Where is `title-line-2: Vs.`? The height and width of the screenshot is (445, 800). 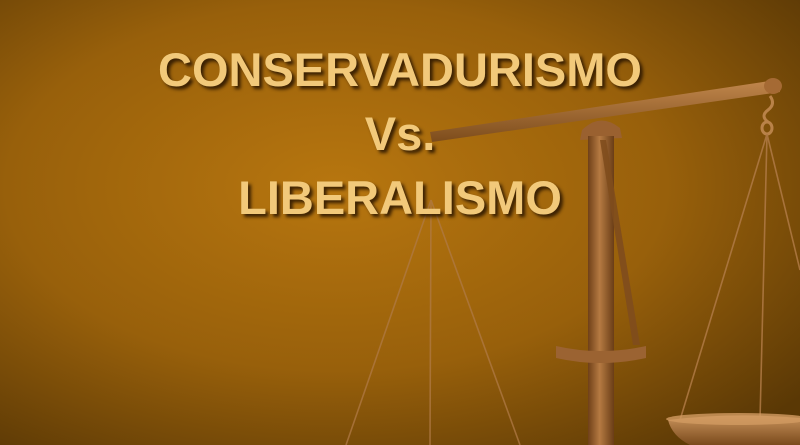 title-line-2: Vs. is located at coordinates (400, 133).